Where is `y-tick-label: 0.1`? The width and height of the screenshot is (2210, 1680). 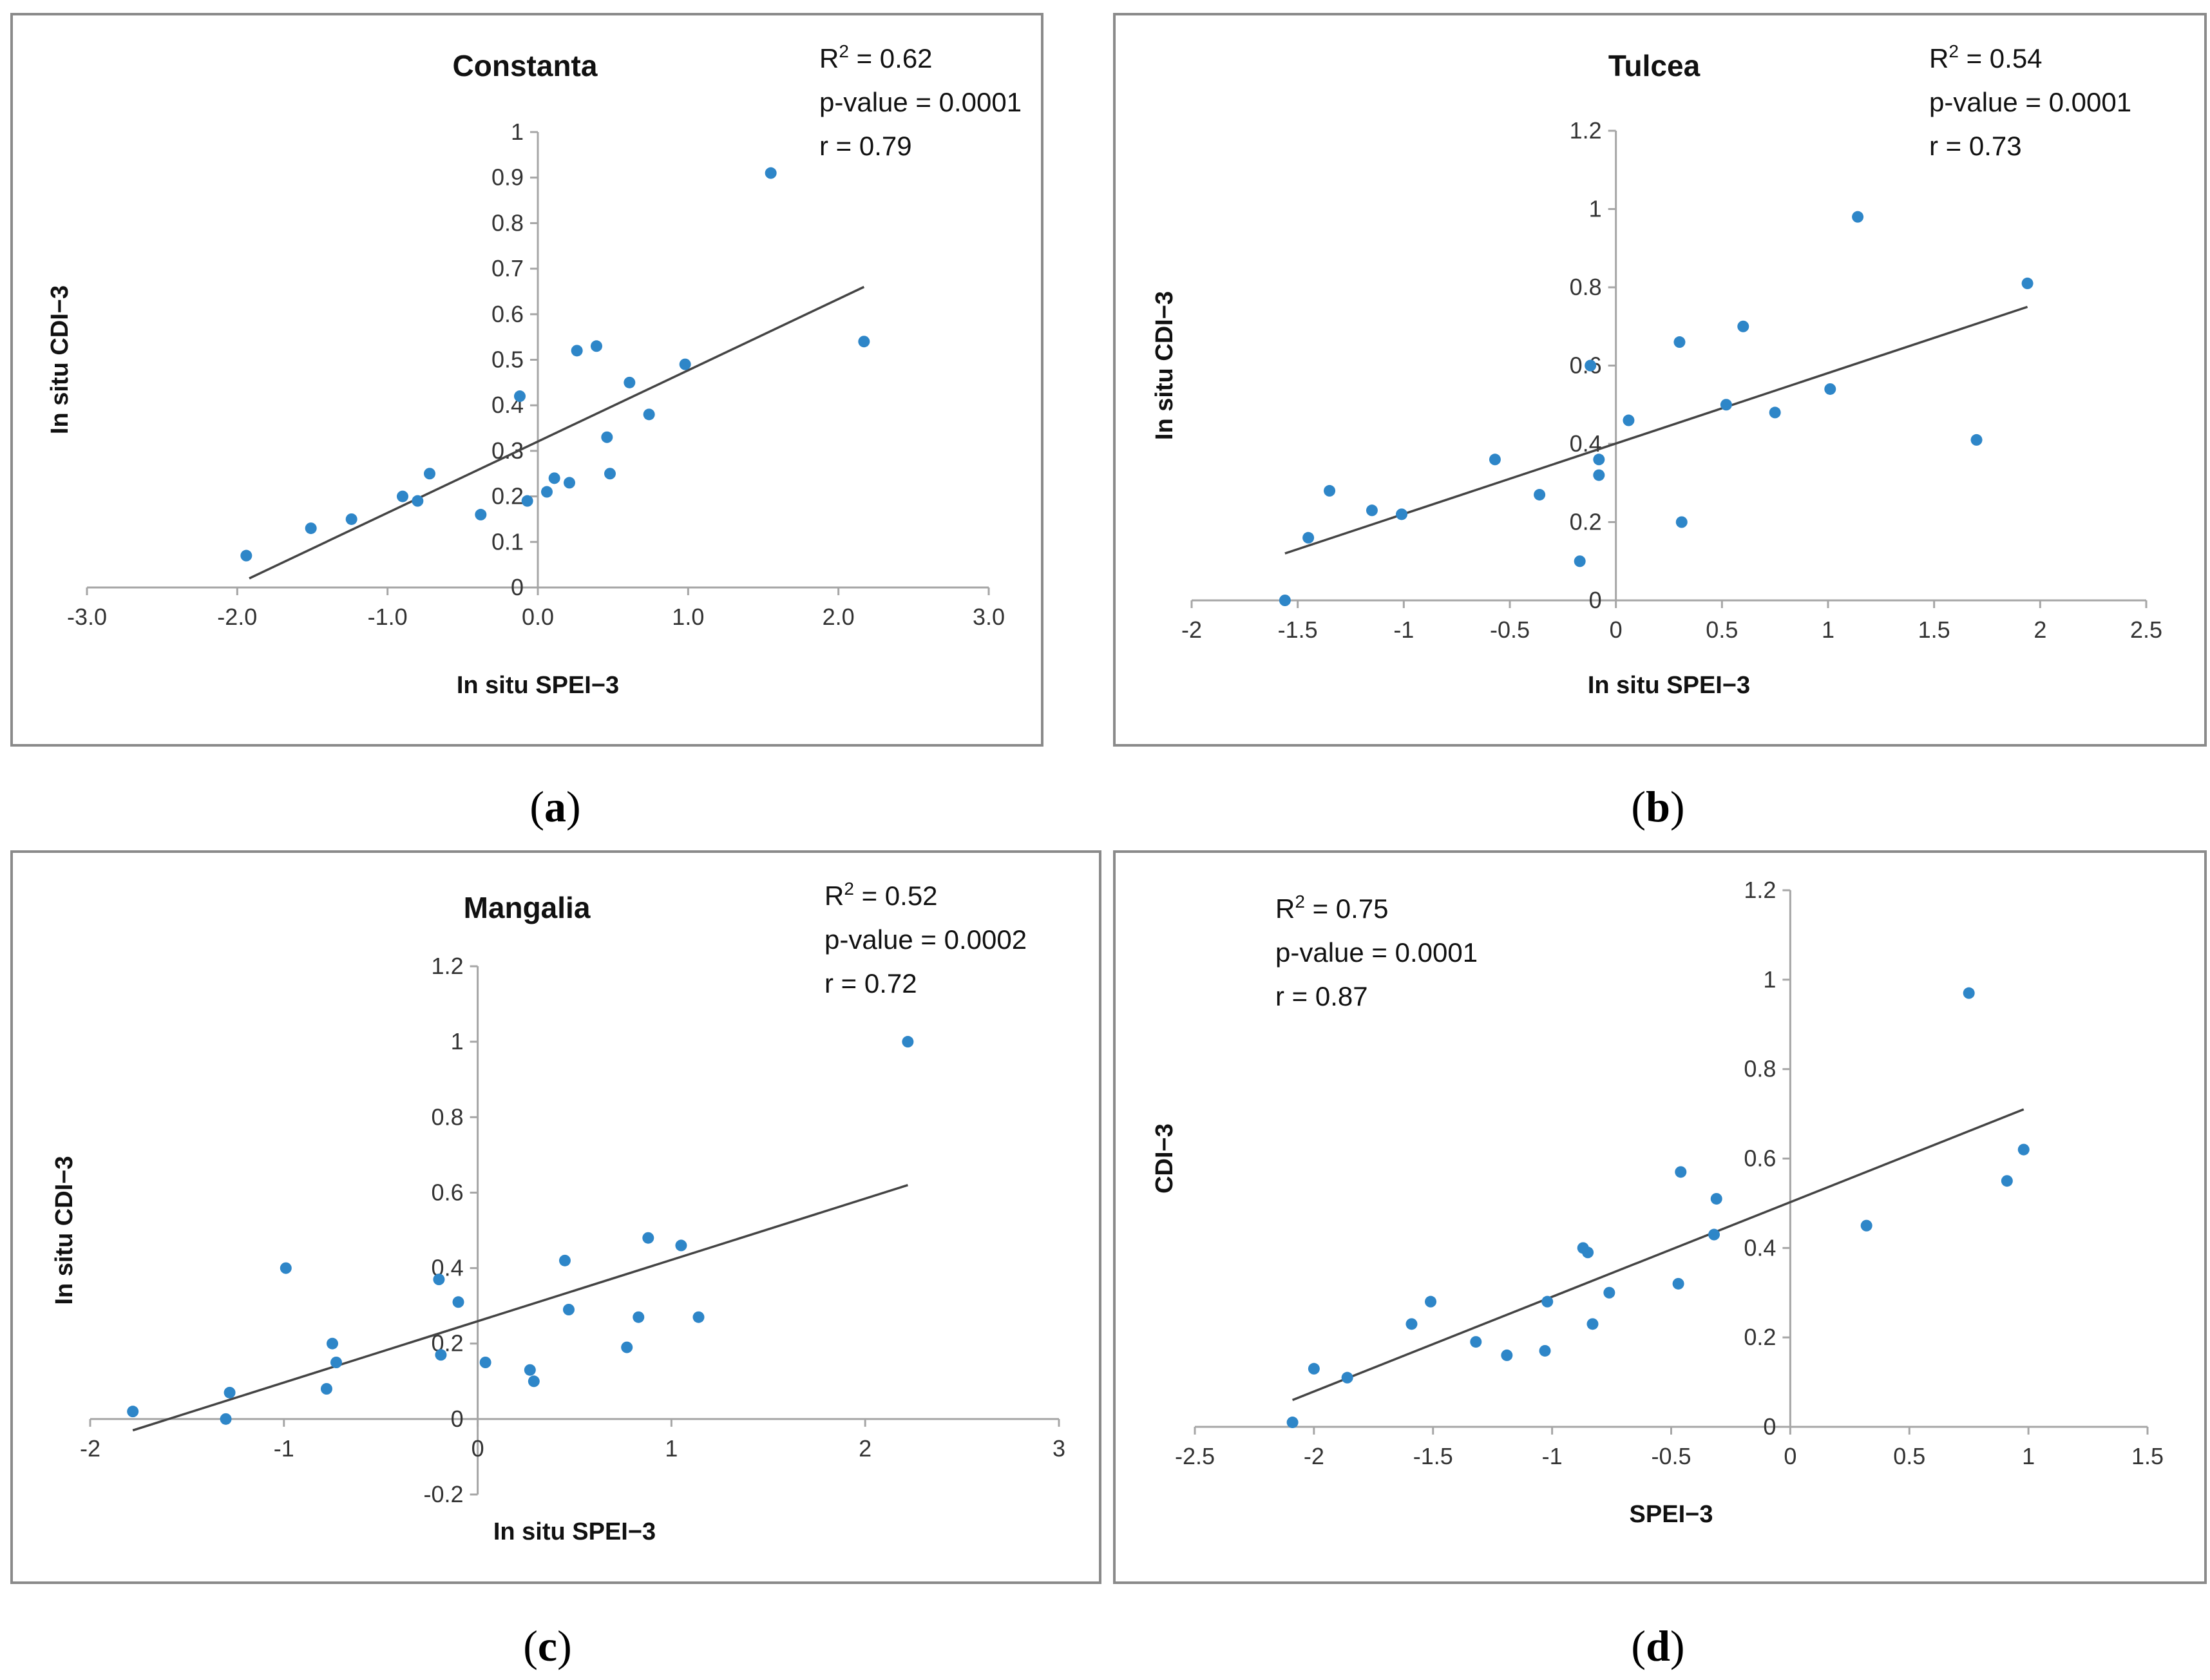
y-tick-label: 0.1 is located at coordinates (507, 541).